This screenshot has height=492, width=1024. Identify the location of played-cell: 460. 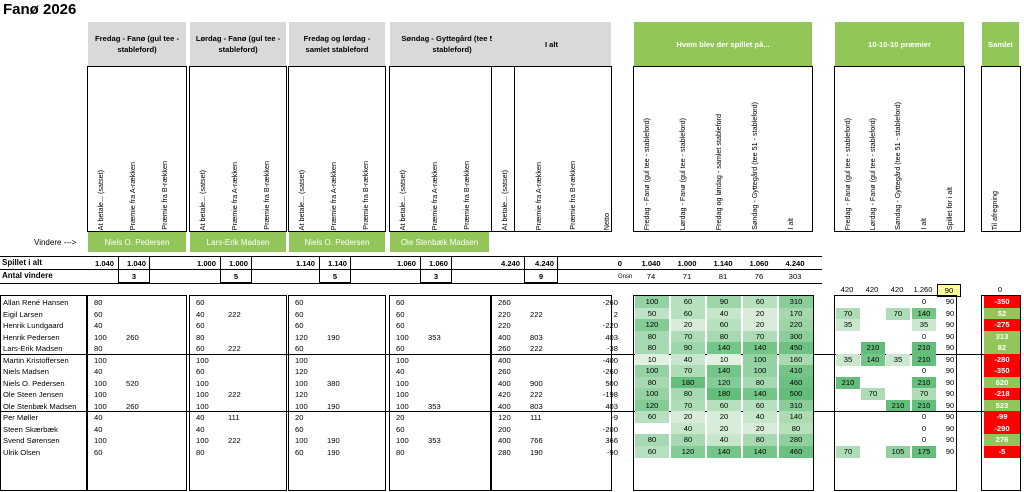
(796, 382).